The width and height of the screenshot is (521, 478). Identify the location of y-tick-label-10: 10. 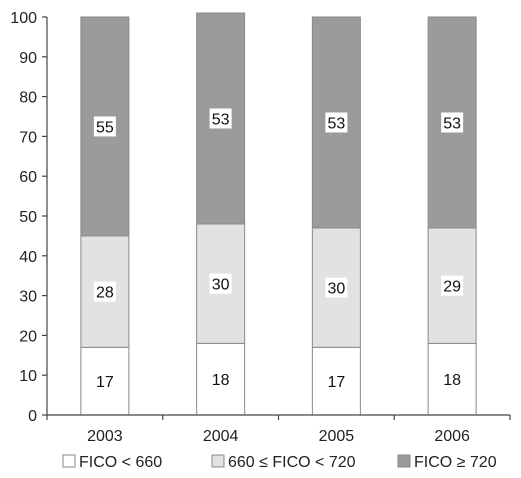
(28, 376).